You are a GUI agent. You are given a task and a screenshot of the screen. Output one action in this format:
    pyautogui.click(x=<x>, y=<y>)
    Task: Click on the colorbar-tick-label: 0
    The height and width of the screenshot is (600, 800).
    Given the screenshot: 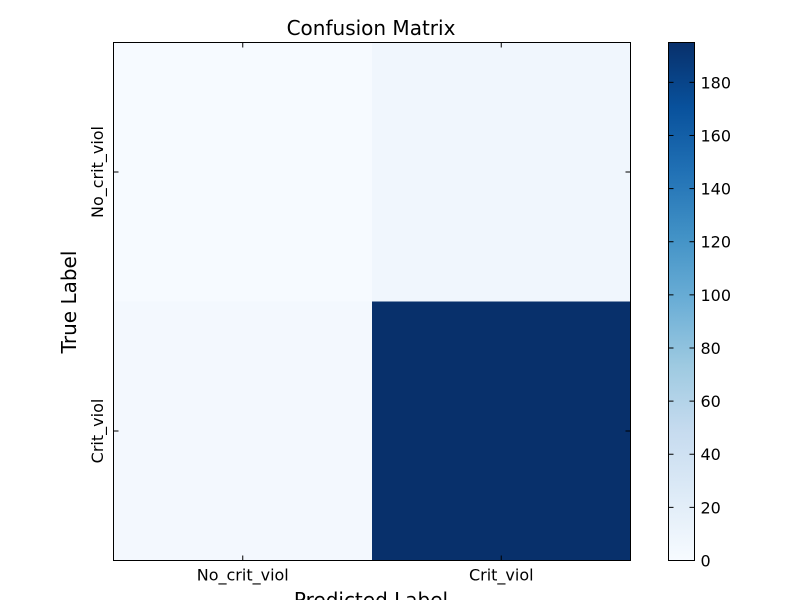 What is the action you would take?
    pyautogui.click(x=706, y=561)
    